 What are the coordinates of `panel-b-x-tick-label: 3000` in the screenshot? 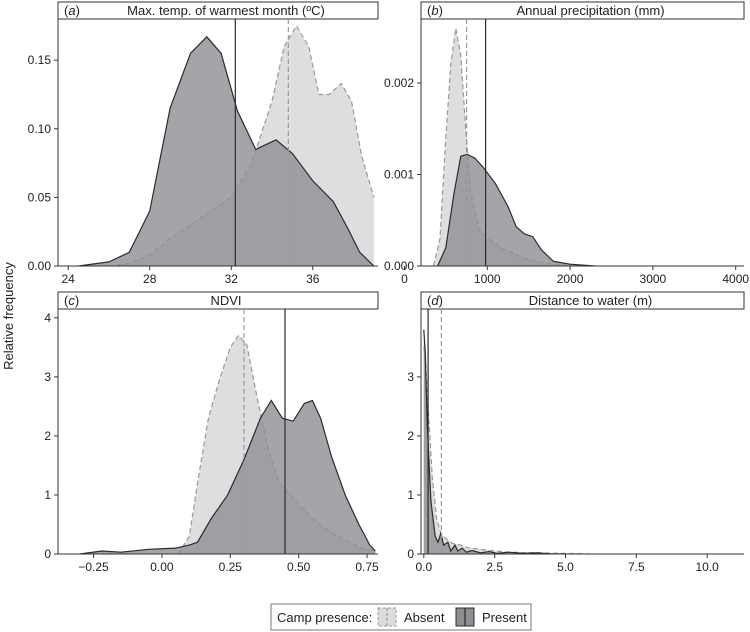 It's located at (653, 279).